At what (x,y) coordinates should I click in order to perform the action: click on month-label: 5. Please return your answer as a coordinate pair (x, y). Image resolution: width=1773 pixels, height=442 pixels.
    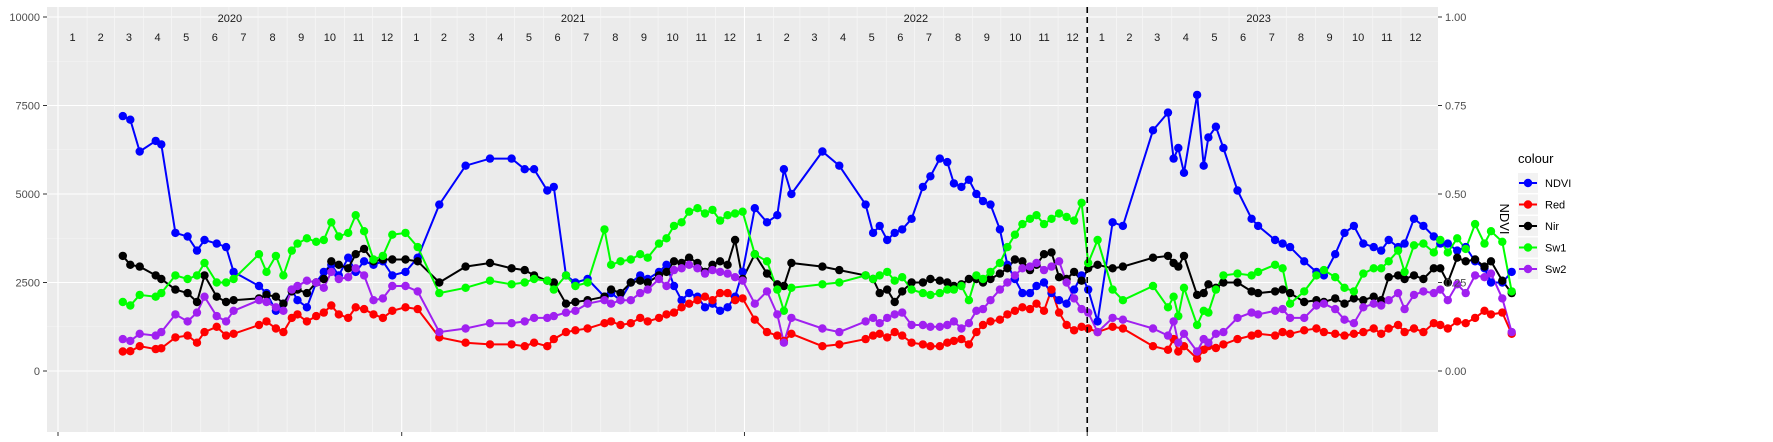
    Looking at the image, I should click on (186, 38).